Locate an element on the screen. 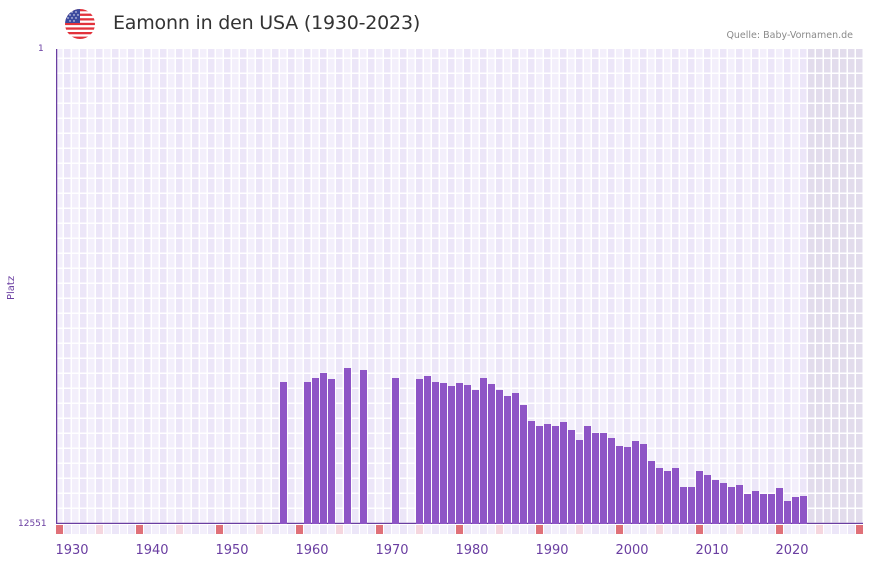 The width and height of the screenshot is (873, 567). chart-title: Eamonn in den USA (1930-2023) is located at coordinates (267, 23).